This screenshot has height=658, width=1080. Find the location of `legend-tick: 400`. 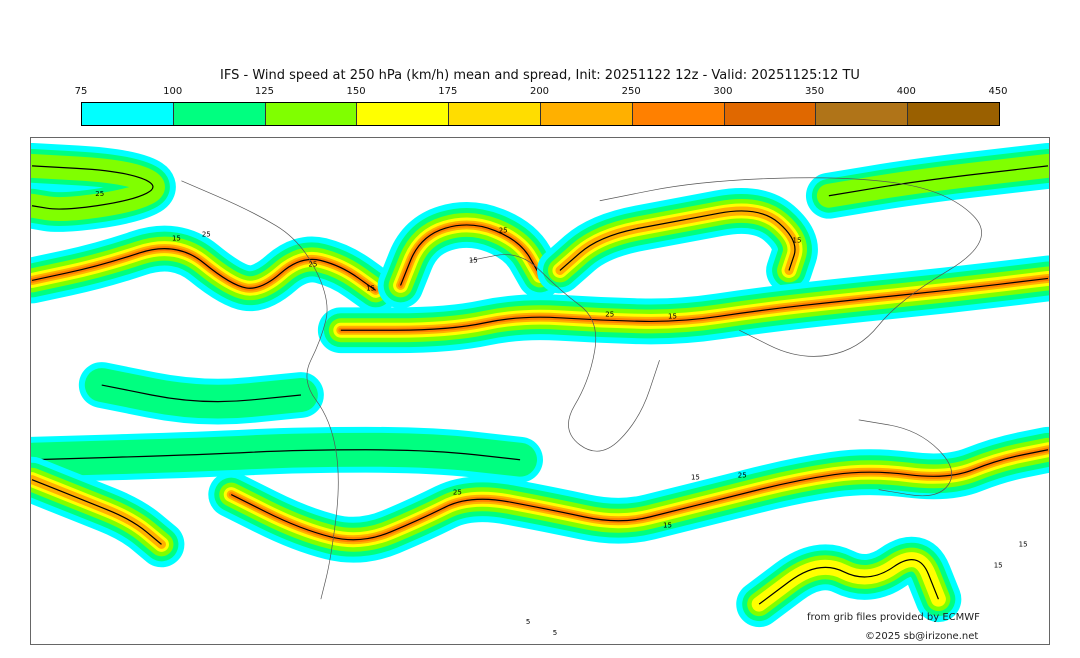

legend-tick: 400 is located at coordinates (906, 91).